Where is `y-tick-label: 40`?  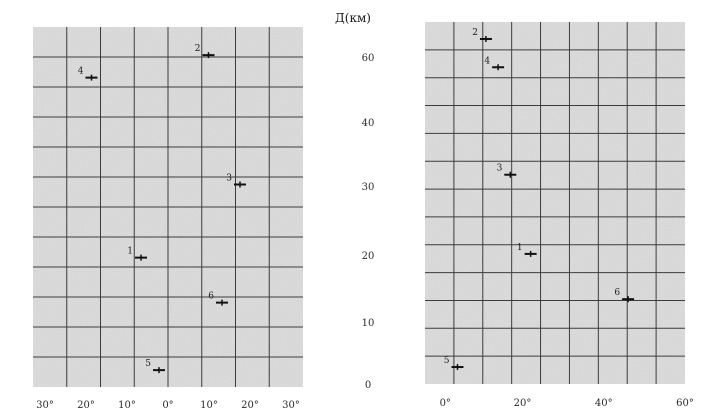
y-tick-label: 40 is located at coordinates (368, 123).